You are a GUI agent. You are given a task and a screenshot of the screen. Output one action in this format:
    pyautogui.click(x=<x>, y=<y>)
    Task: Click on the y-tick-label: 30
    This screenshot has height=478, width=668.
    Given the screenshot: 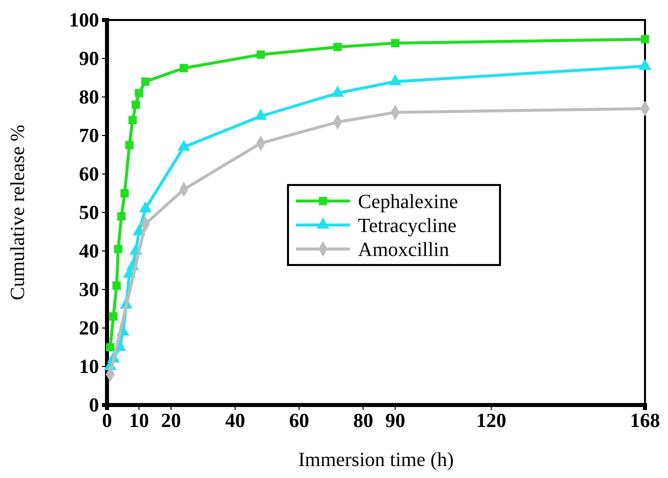 What is the action you would take?
    pyautogui.click(x=89, y=289)
    